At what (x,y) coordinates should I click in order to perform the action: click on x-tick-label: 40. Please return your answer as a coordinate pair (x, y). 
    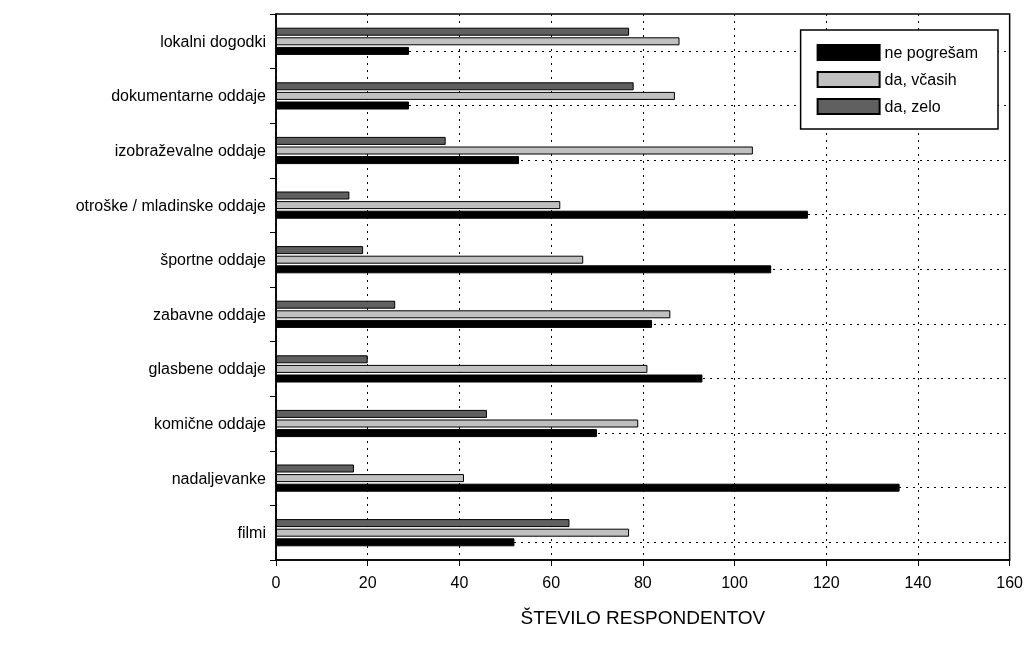
    Looking at the image, I should click on (459, 582).